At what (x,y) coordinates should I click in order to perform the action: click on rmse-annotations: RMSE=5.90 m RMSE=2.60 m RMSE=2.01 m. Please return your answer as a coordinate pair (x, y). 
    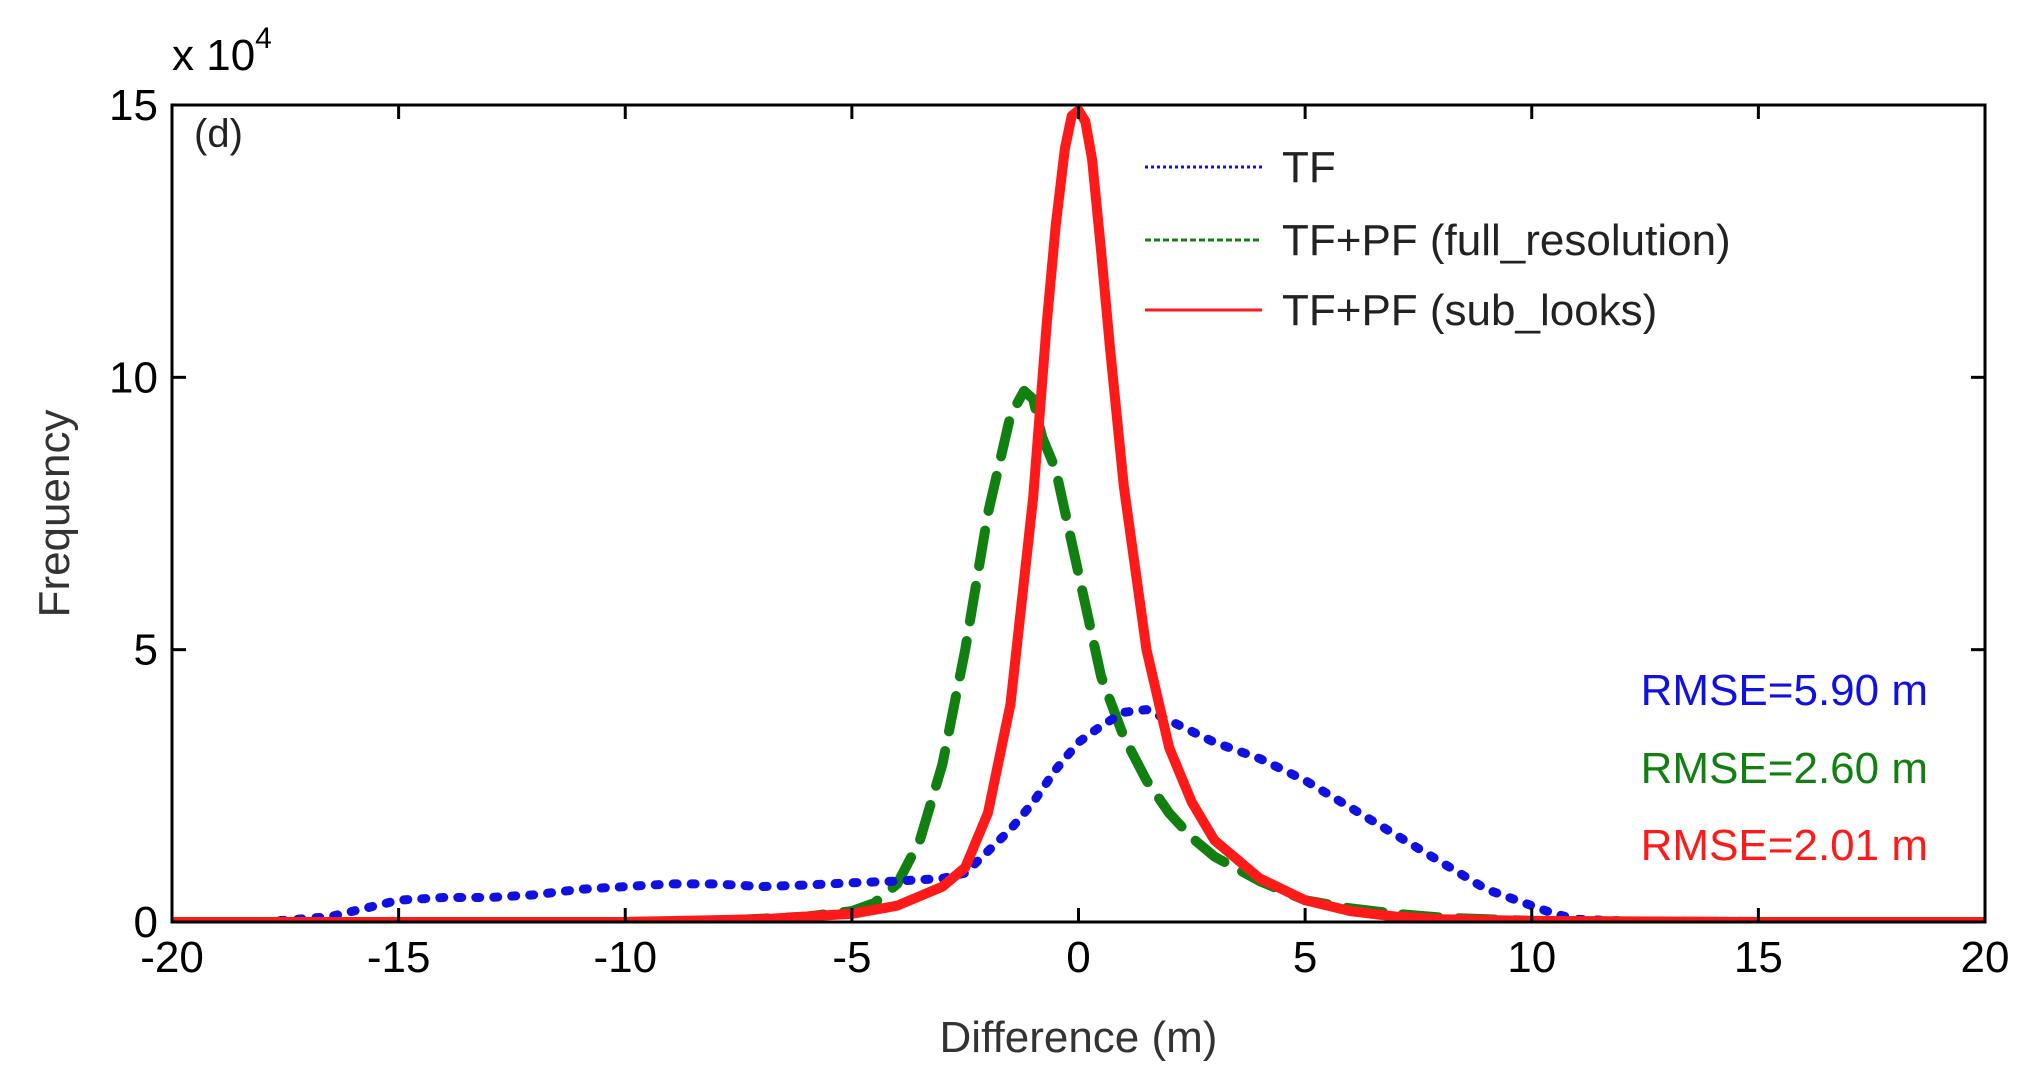
    Looking at the image, I should click on (1784, 768).